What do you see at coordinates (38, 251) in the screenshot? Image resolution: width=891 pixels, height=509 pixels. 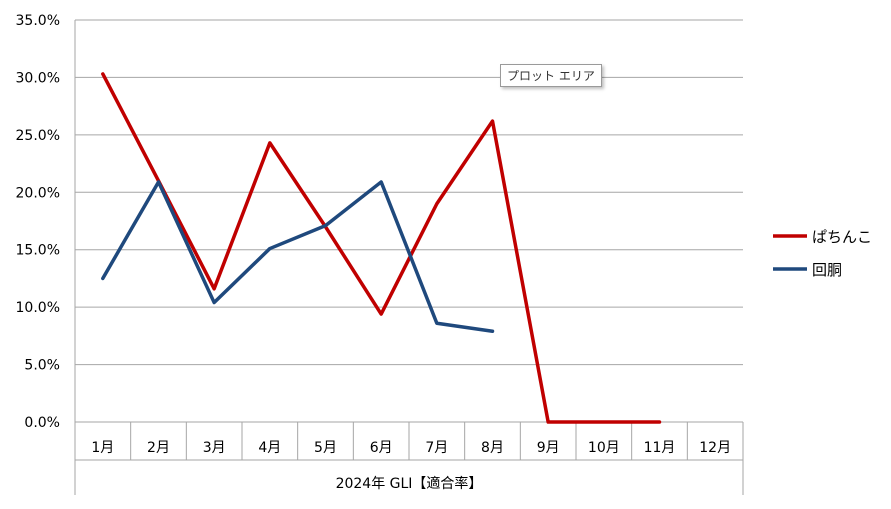 I see `y-tick-label: 15.0%` at bounding box center [38, 251].